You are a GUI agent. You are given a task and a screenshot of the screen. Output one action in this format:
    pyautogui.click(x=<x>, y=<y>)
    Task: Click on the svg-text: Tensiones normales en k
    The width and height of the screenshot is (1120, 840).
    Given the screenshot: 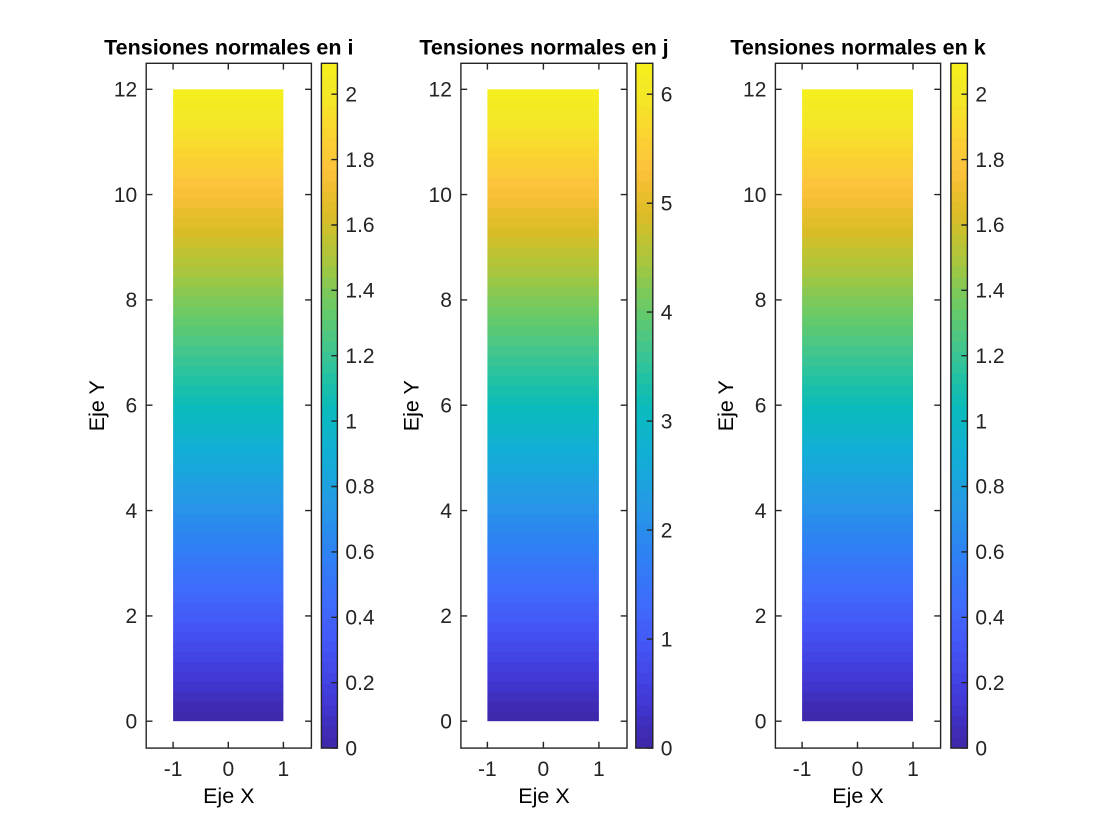 What is the action you would take?
    pyautogui.click(x=857, y=48)
    